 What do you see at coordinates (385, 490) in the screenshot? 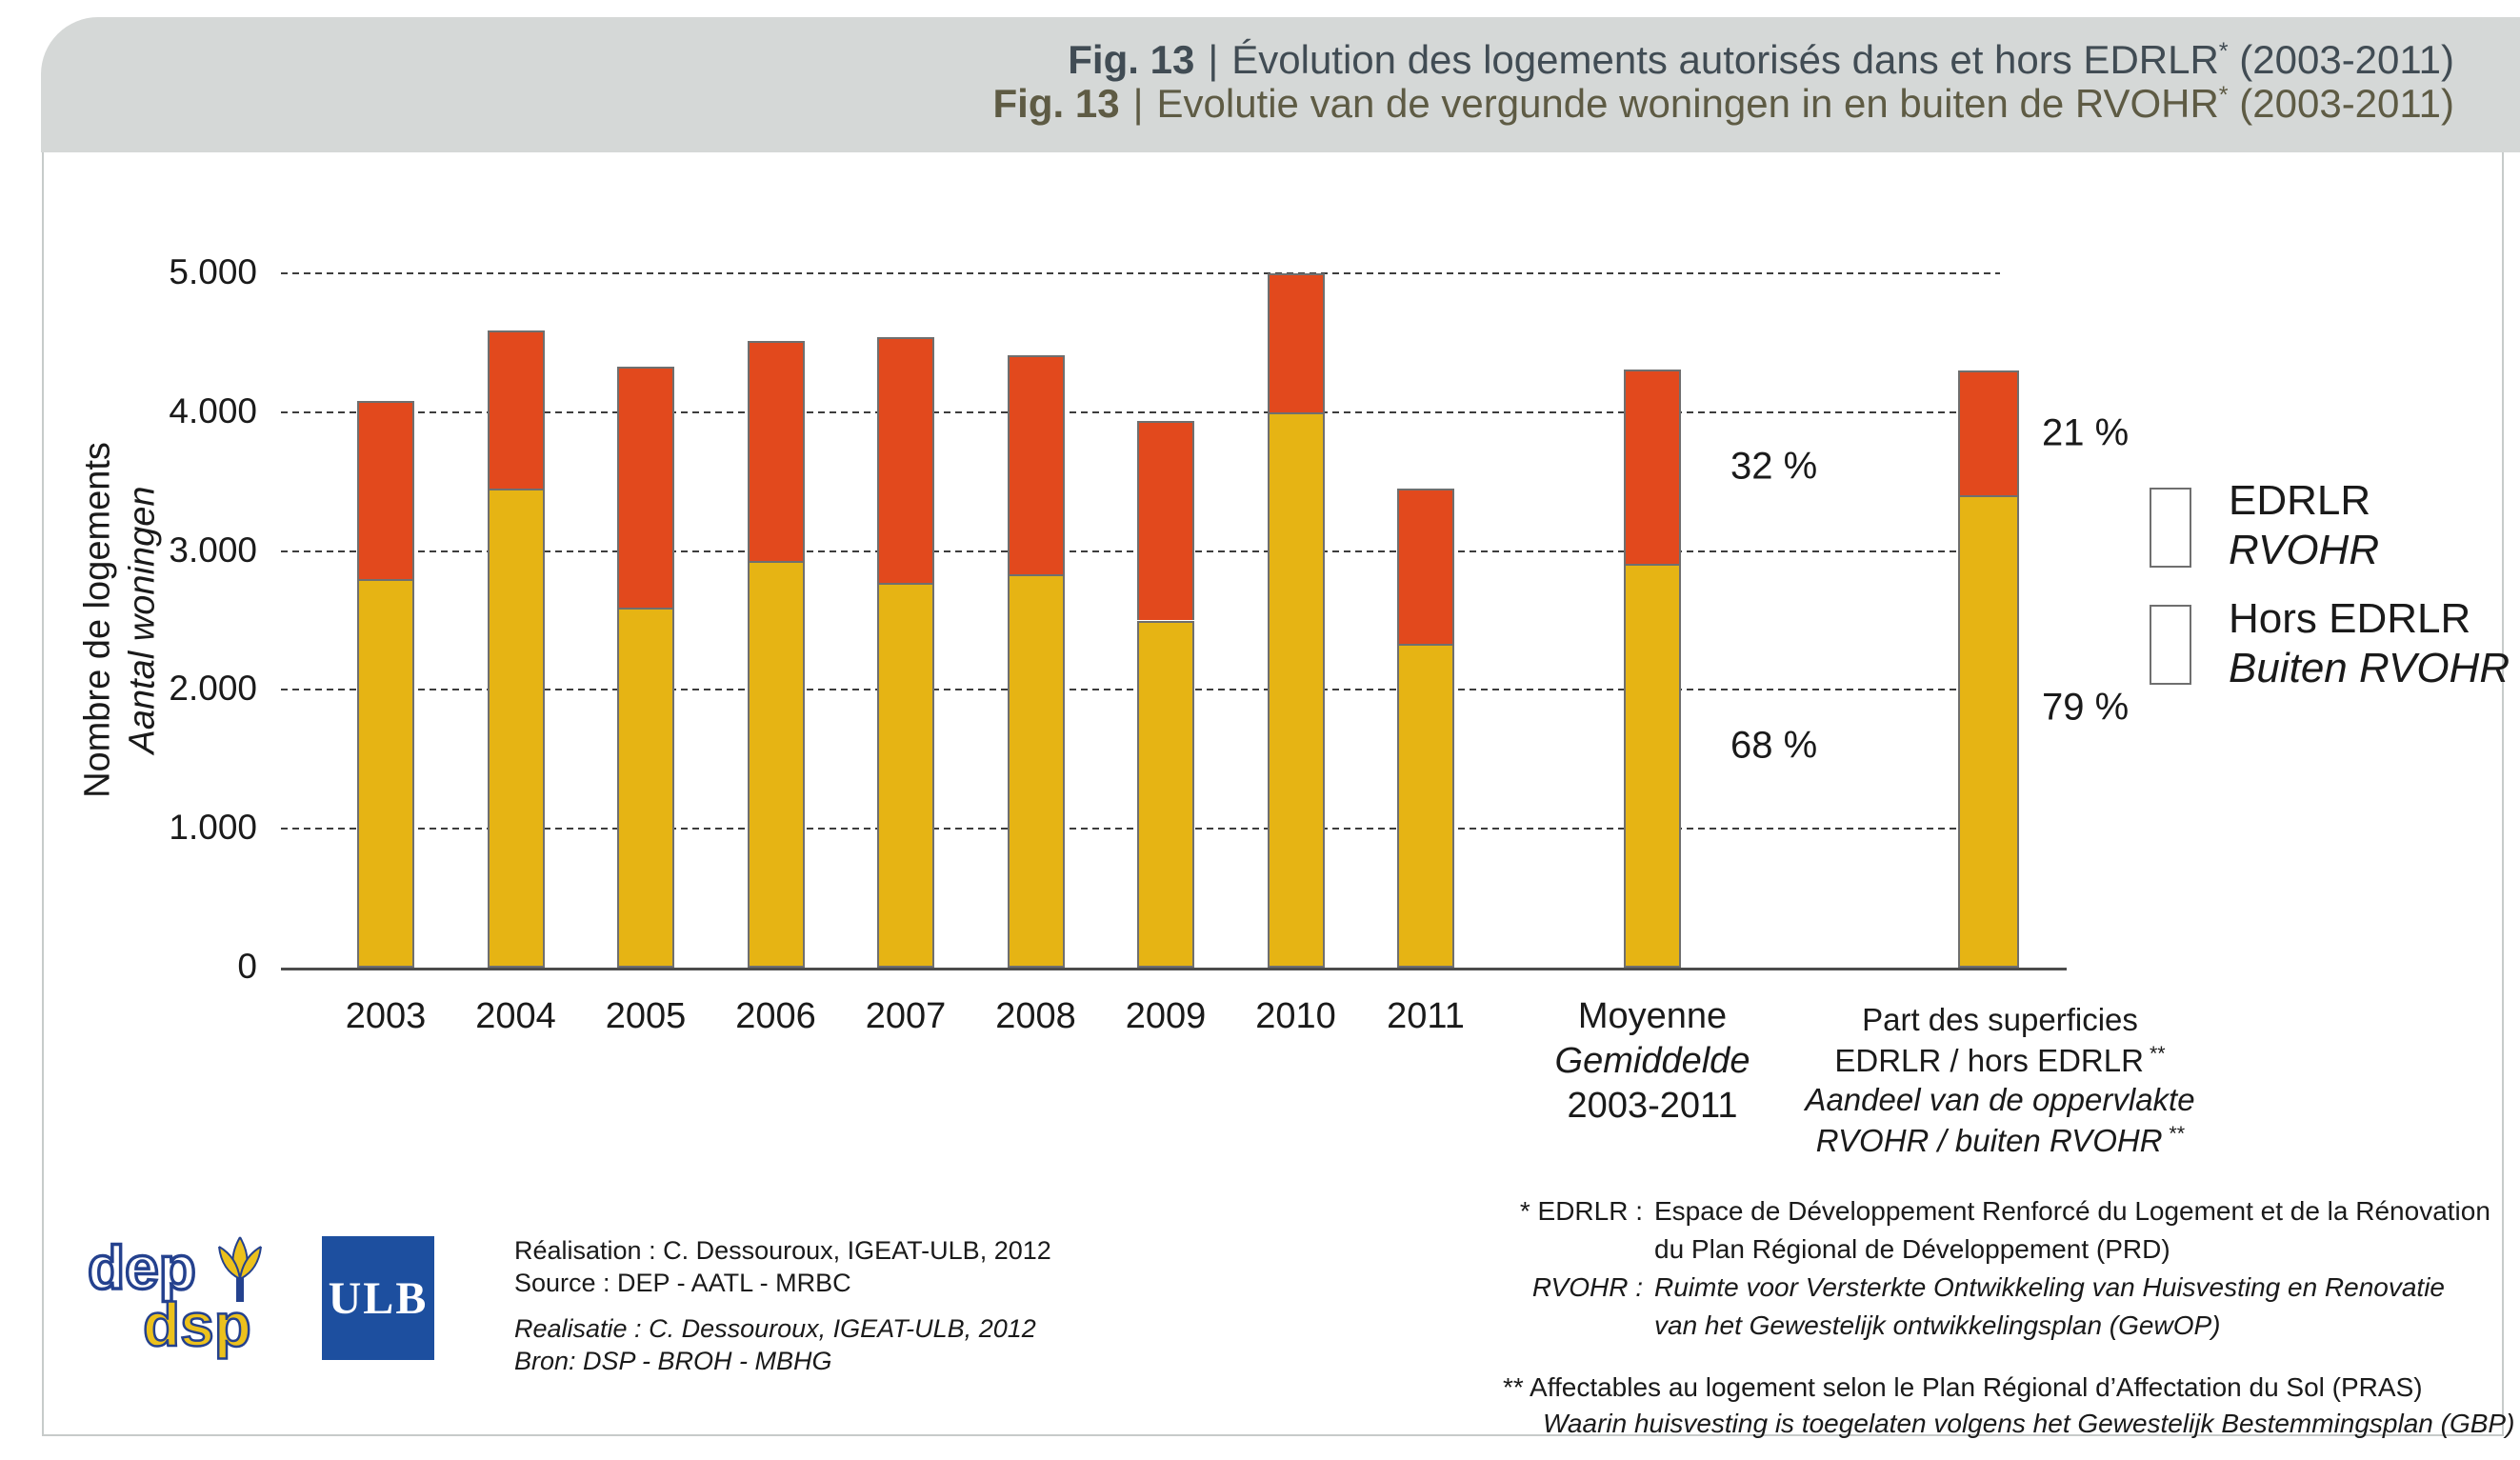
I see `bar-segment-edrlr-2003` at bounding box center [385, 490].